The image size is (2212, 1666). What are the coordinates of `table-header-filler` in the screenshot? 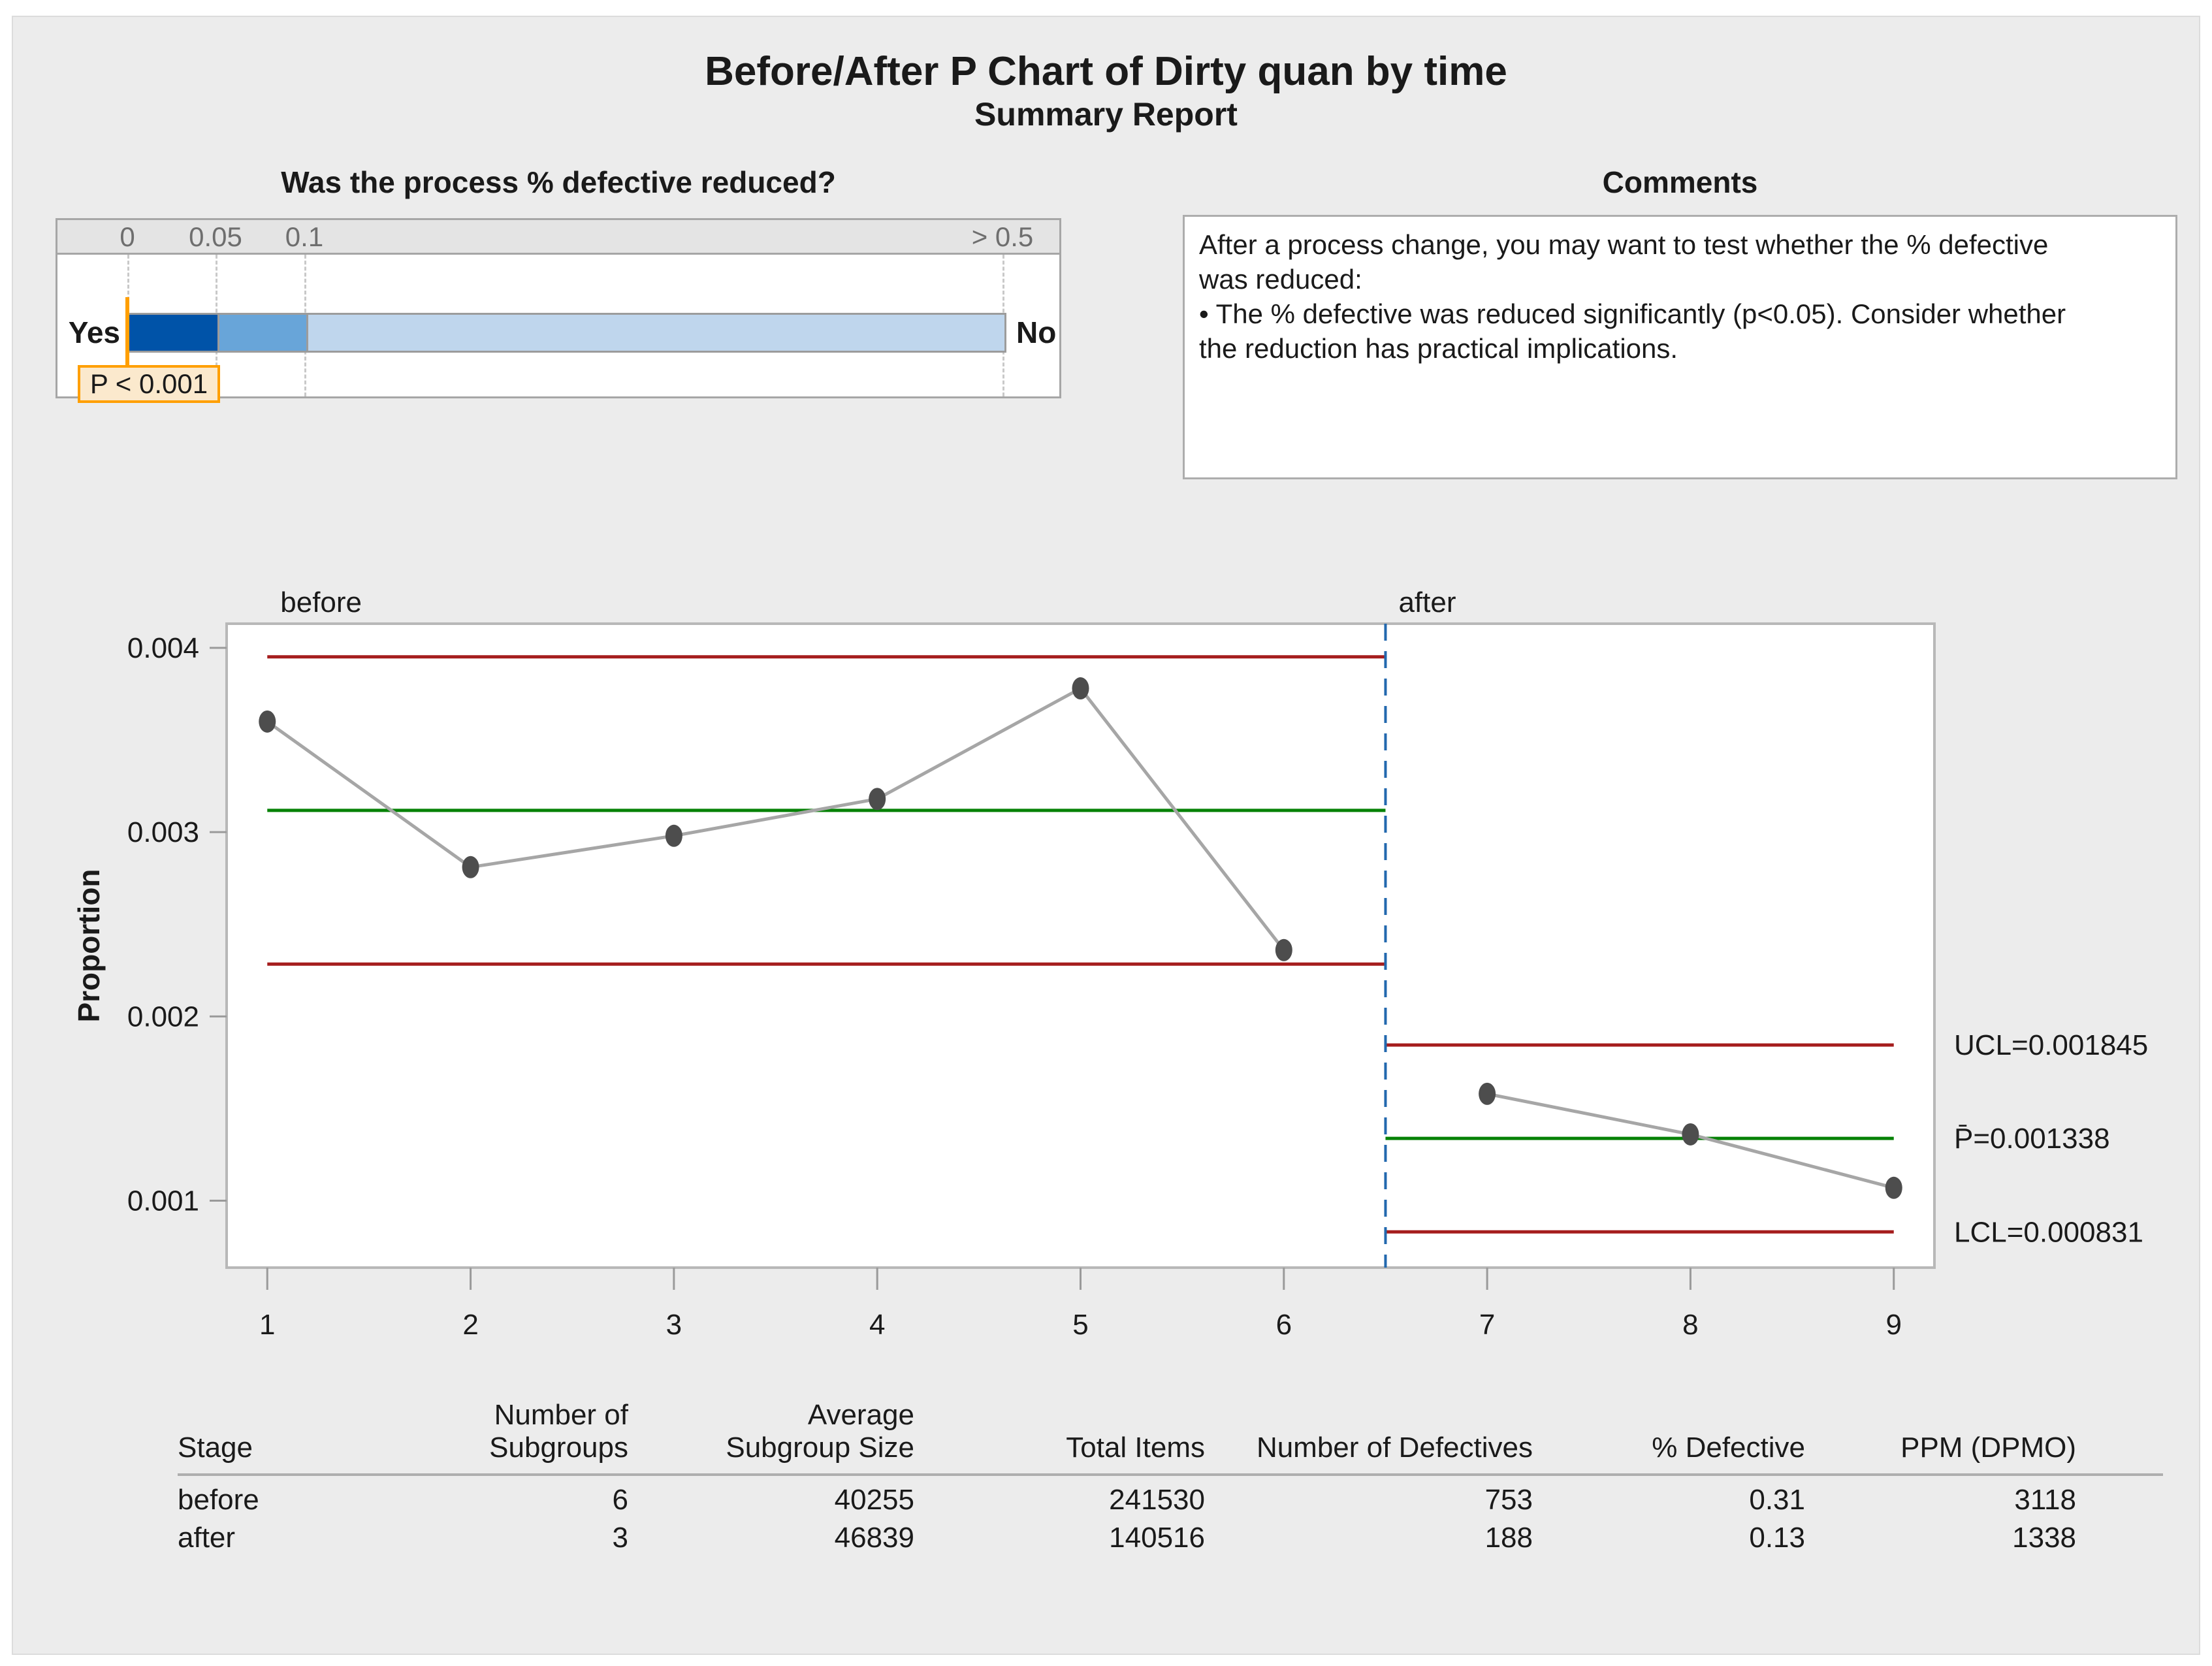 It's located at (2119, 1437).